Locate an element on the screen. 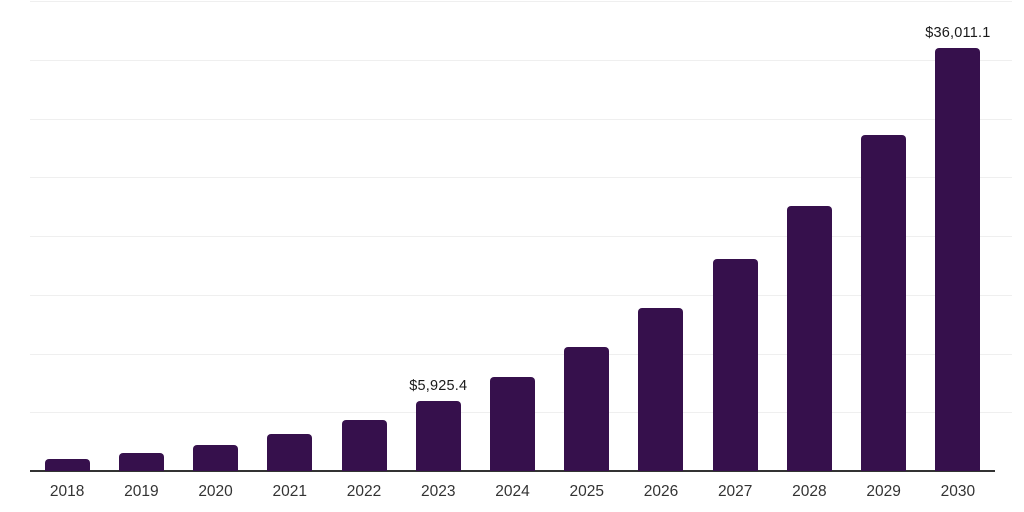 This screenshot has width=1024, height=512. bar-2027 is located at coordinates (735, 365).